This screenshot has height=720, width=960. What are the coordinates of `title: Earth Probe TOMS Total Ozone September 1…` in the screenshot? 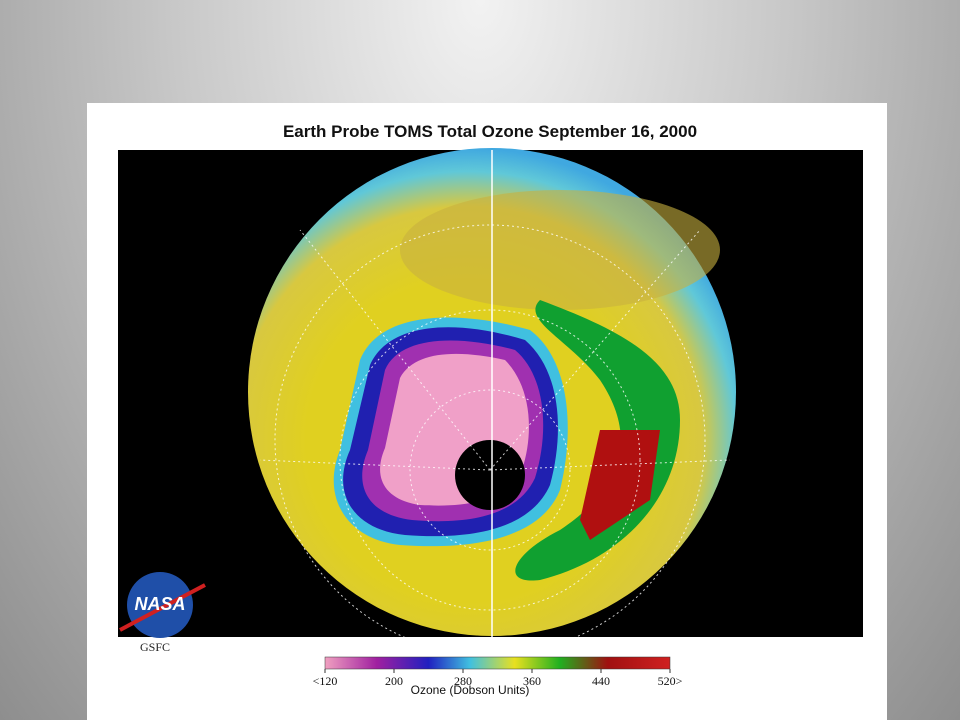 It's located at (490, 131).